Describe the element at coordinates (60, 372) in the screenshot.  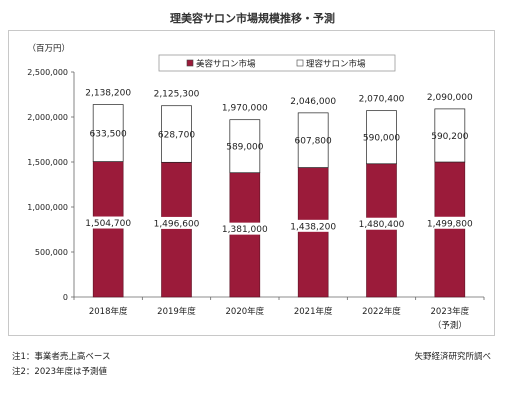
I see `footnote-2: 注2：2023年度は予測値` at that location.